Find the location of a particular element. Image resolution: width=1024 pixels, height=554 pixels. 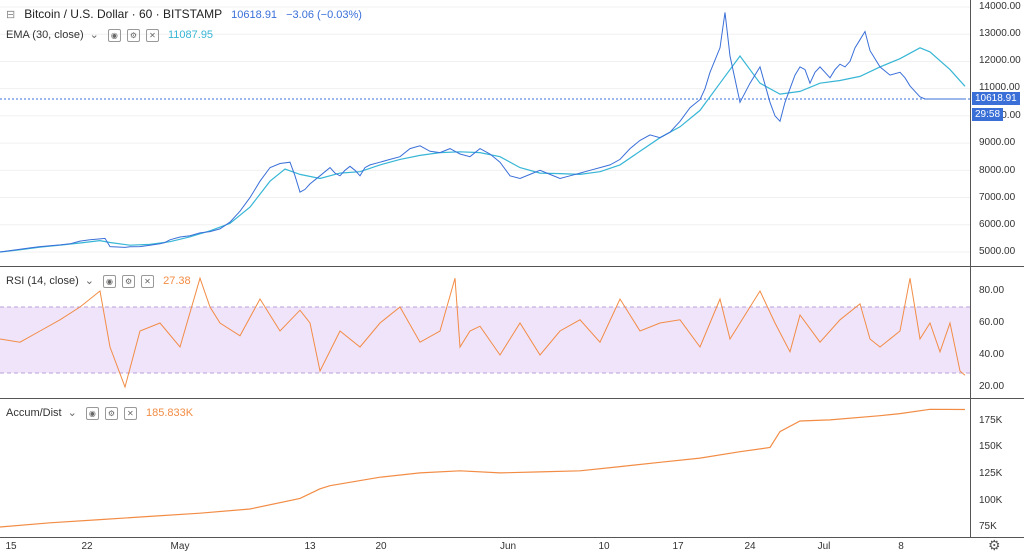

time-tick: 20 is located at coordinates (381, 546).